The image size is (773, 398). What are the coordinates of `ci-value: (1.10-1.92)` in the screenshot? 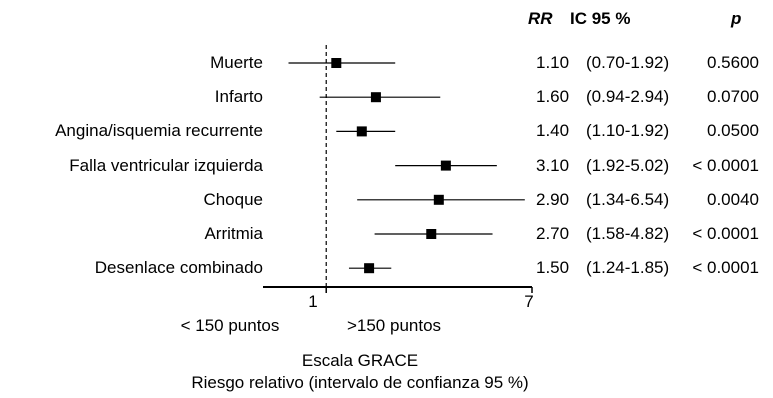 It's located at (628, 131).